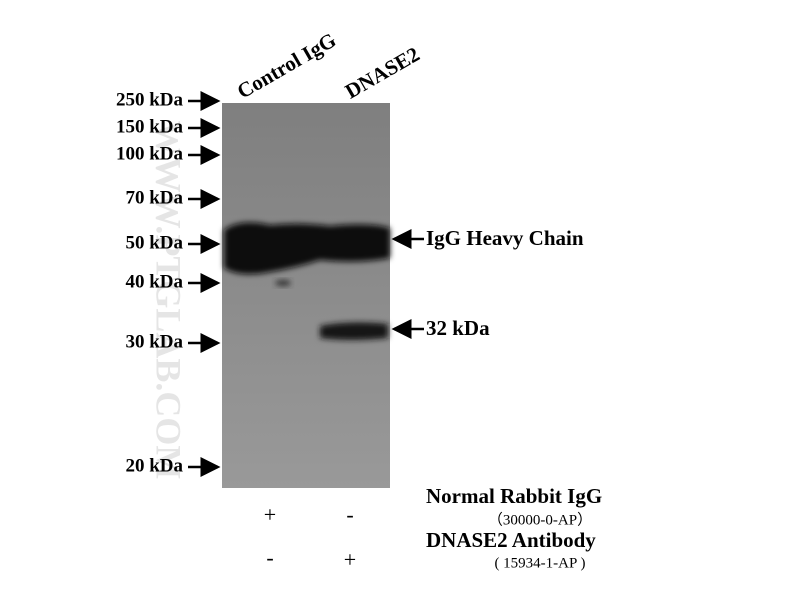 The height and width of the screenshot is (600, 800). Describe the element at coordinates (514, 496) in the screenshot. I see `condition-name: Normal Rabbit IgG` at that location.